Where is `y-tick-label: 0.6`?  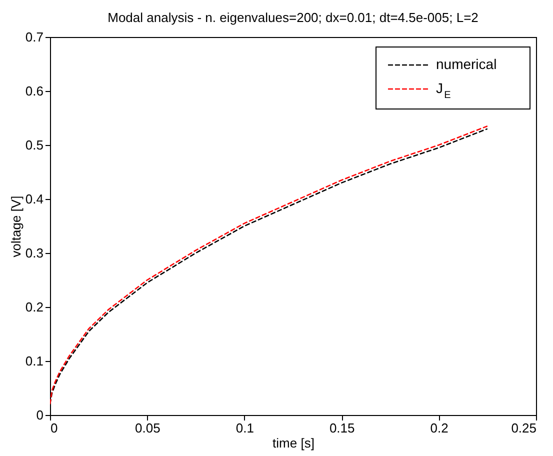 y-tick-label: 0.6 is located at coordinates (34, 91).